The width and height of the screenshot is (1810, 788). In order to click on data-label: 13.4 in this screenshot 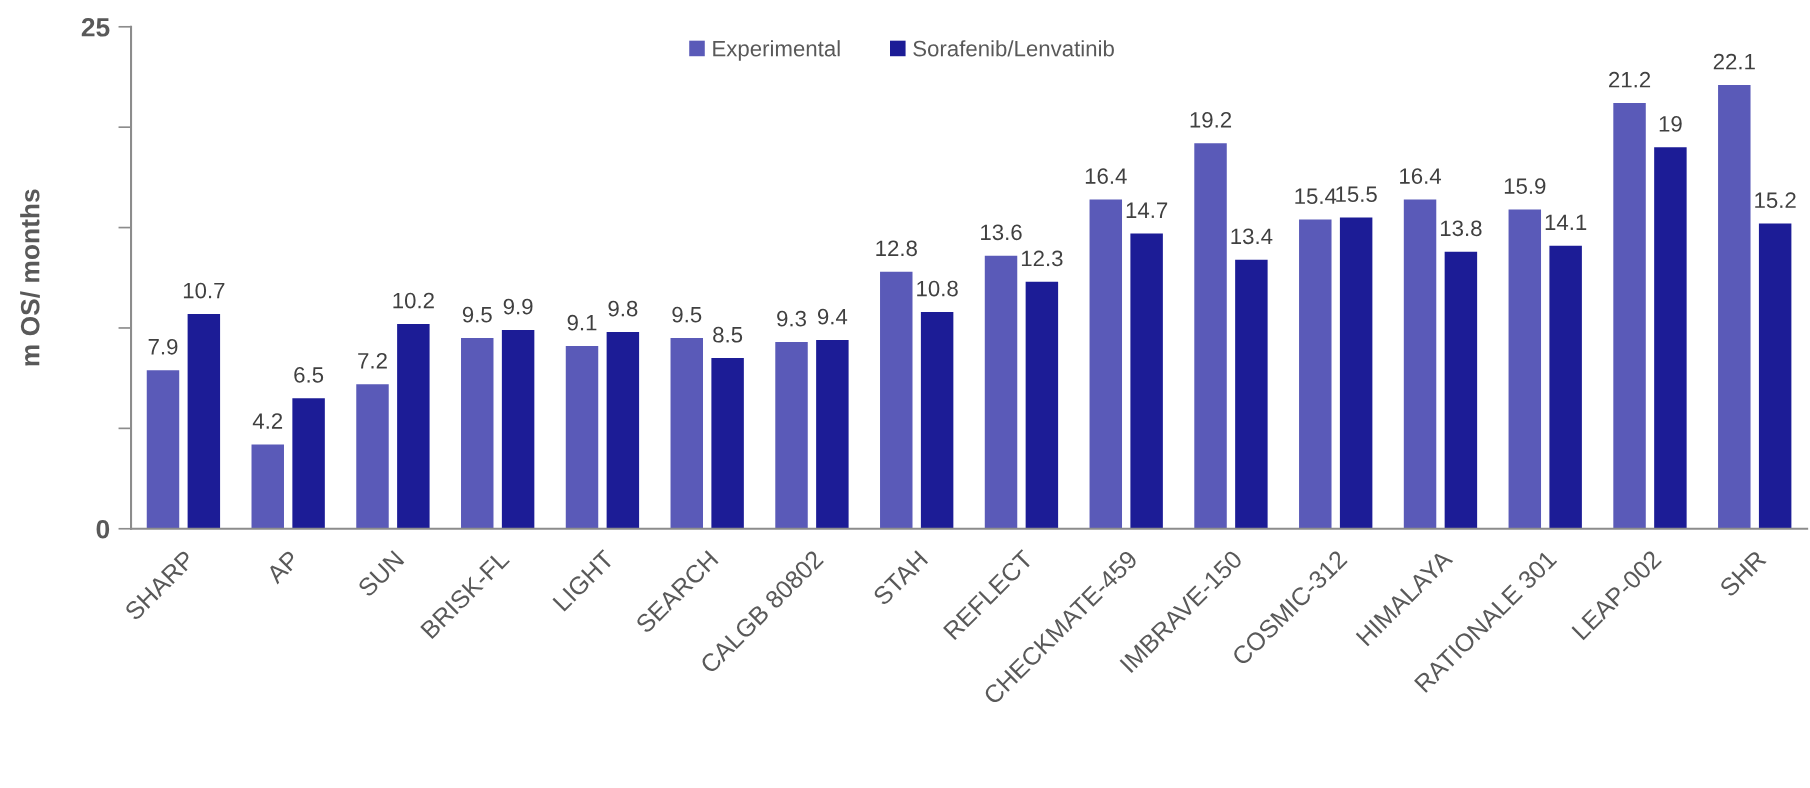, I will do `click(1252, 236)`.